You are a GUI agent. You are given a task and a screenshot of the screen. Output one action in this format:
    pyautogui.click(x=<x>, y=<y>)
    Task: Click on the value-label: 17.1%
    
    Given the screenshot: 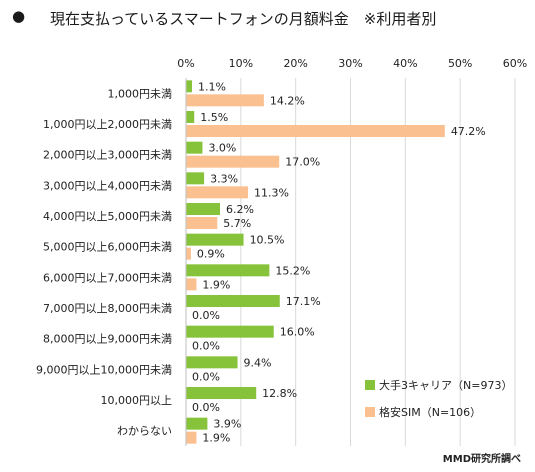 What is the action you would take?
    pyautogui.click(x=303, y=301)
    